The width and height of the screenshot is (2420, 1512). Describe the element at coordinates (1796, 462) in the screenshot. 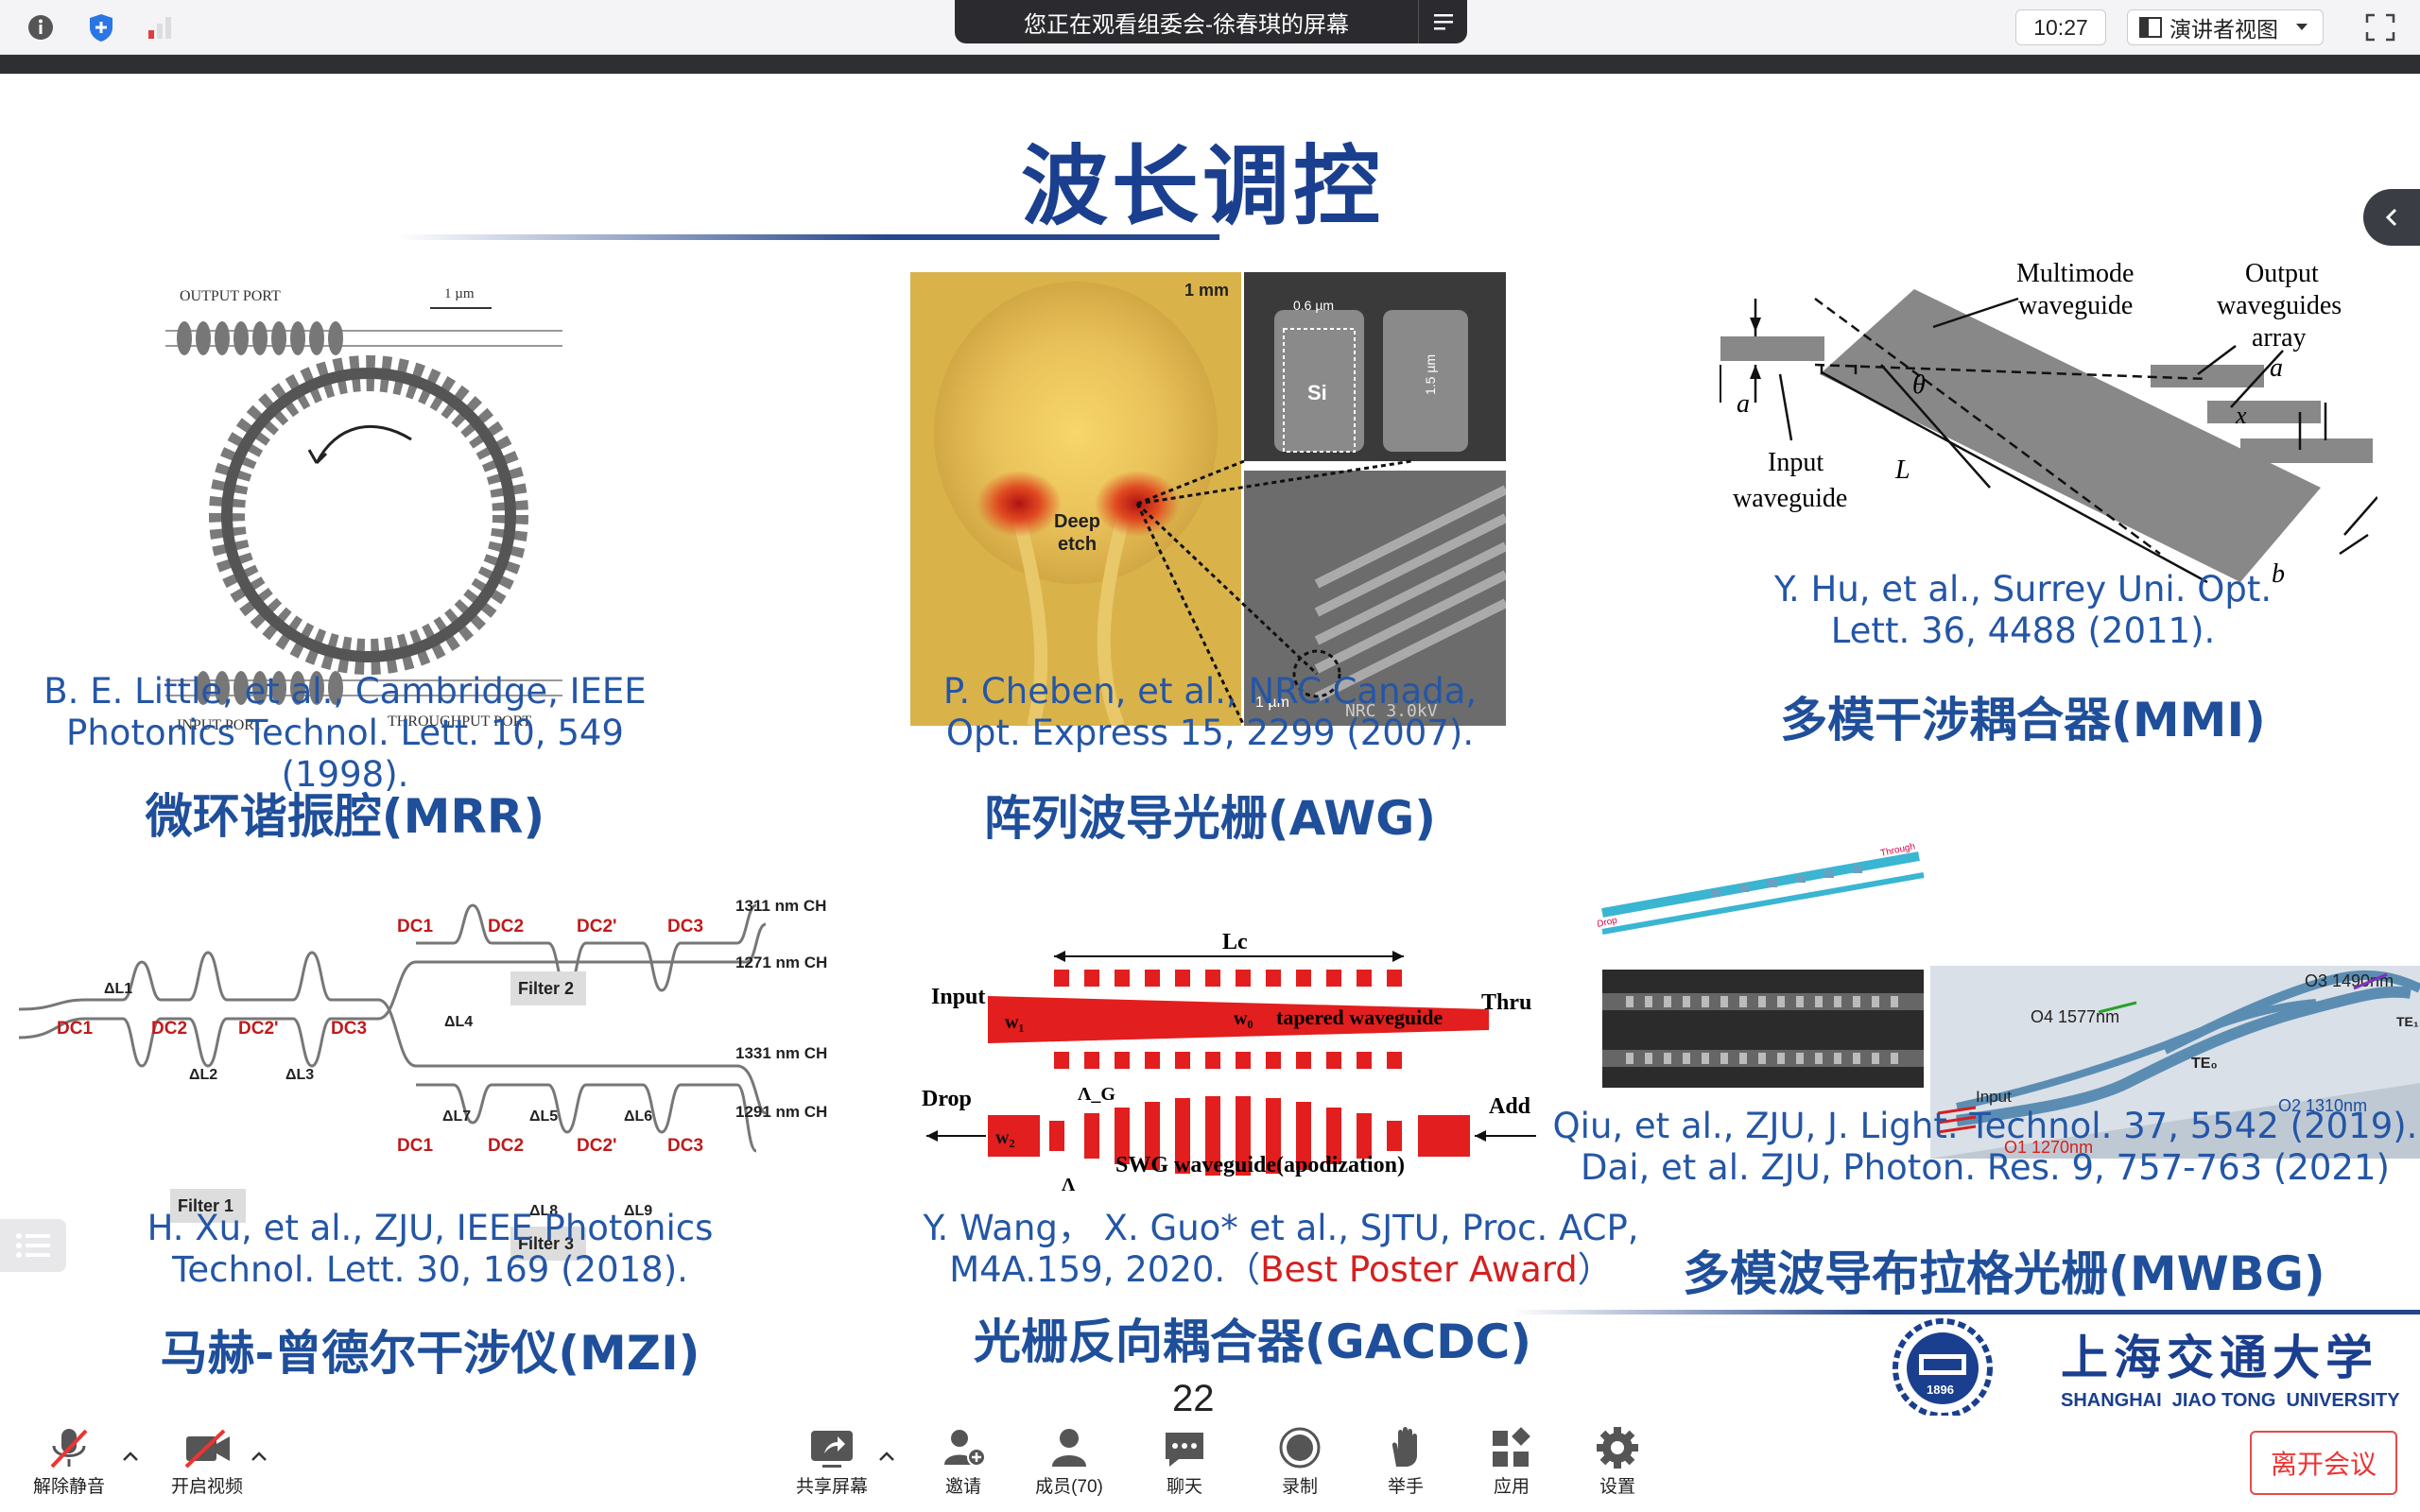

I see `mmi-input-label: Input` at that location.